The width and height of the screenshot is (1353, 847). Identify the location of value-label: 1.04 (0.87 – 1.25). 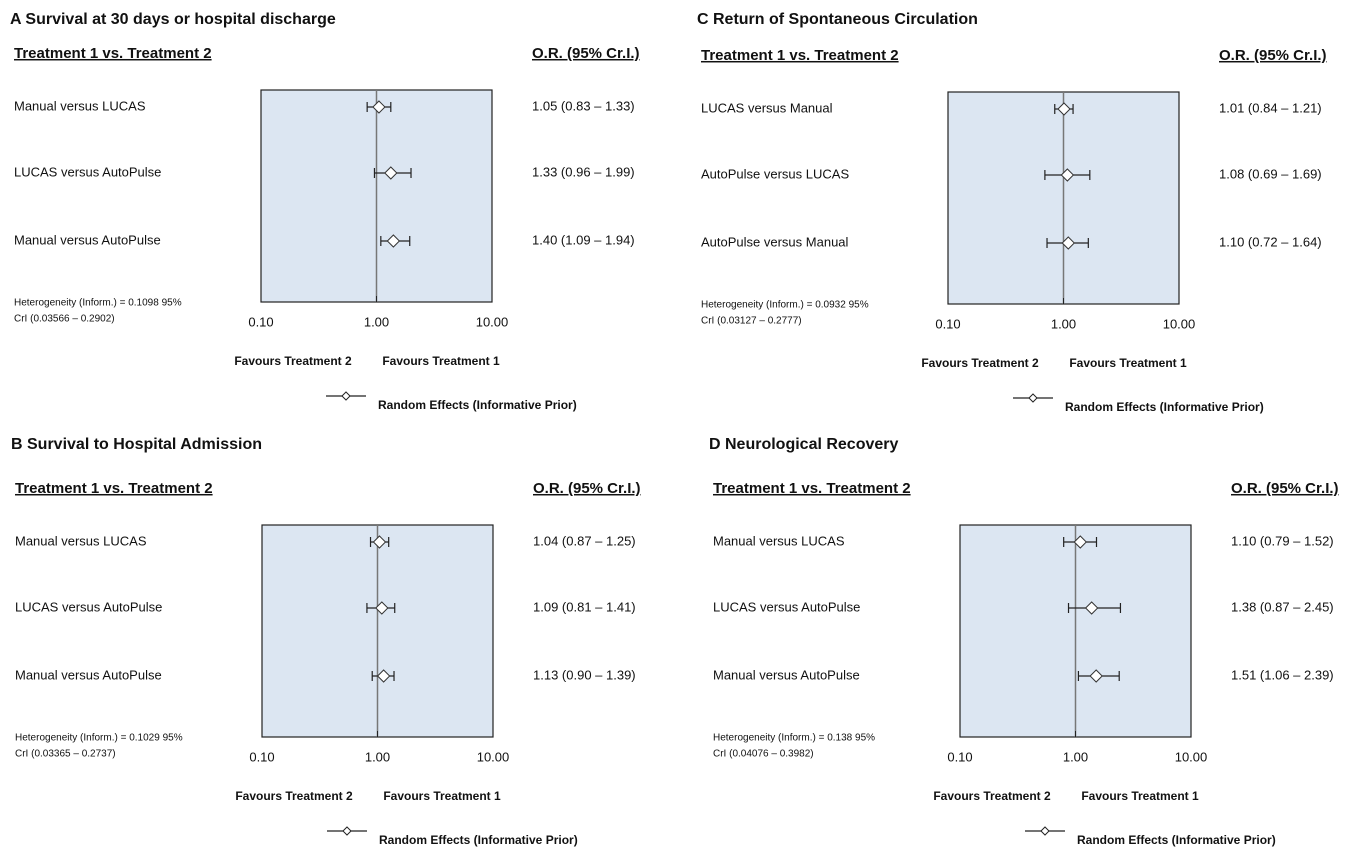
(584, 540).